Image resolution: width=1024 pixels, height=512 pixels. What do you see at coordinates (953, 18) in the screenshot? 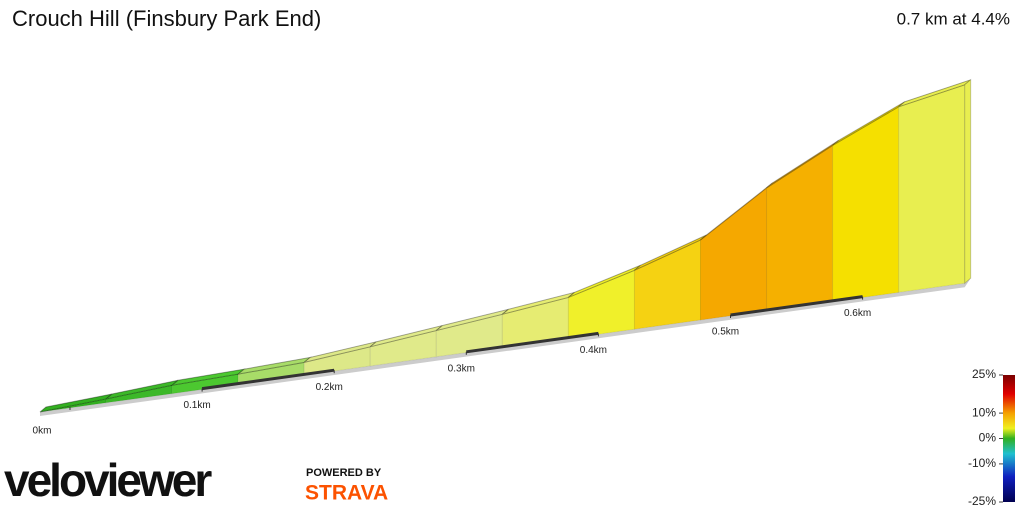
I see `subtitle: 0.7 km at 4.4%` at bounding box center [953, 18].